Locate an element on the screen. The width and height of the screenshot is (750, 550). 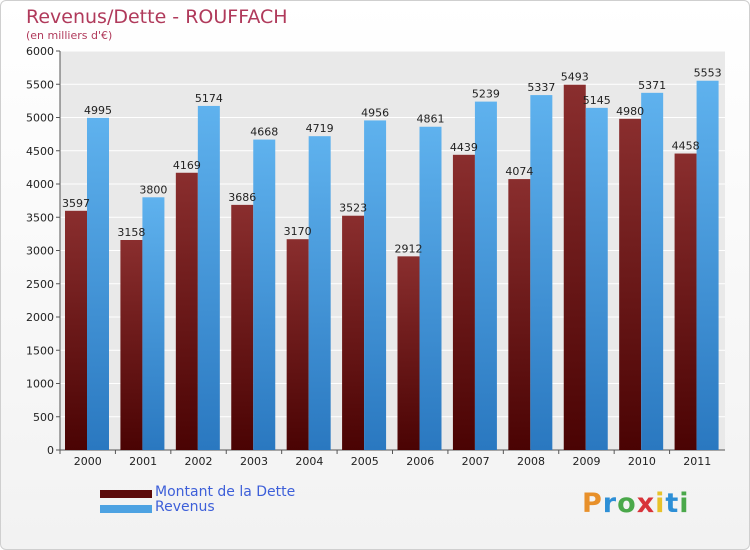
y-tick-label: 2000 is located at coordinates (40, 317).